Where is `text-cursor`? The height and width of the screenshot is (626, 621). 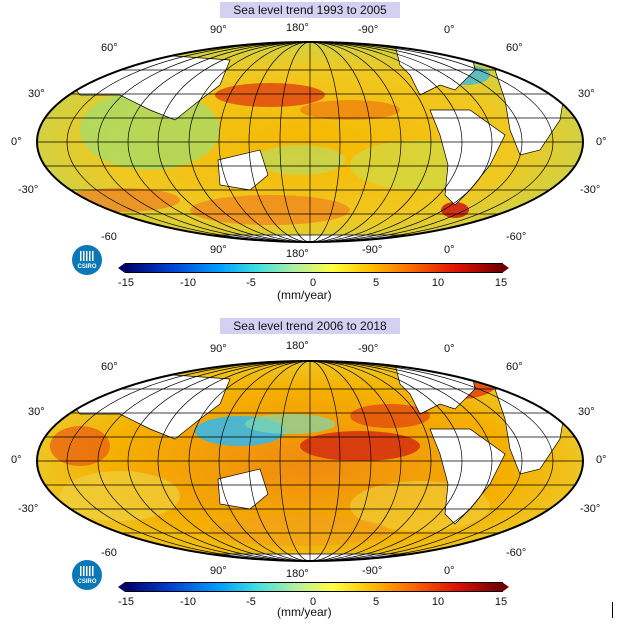
text-cursor is located at coordinates (612, 610).